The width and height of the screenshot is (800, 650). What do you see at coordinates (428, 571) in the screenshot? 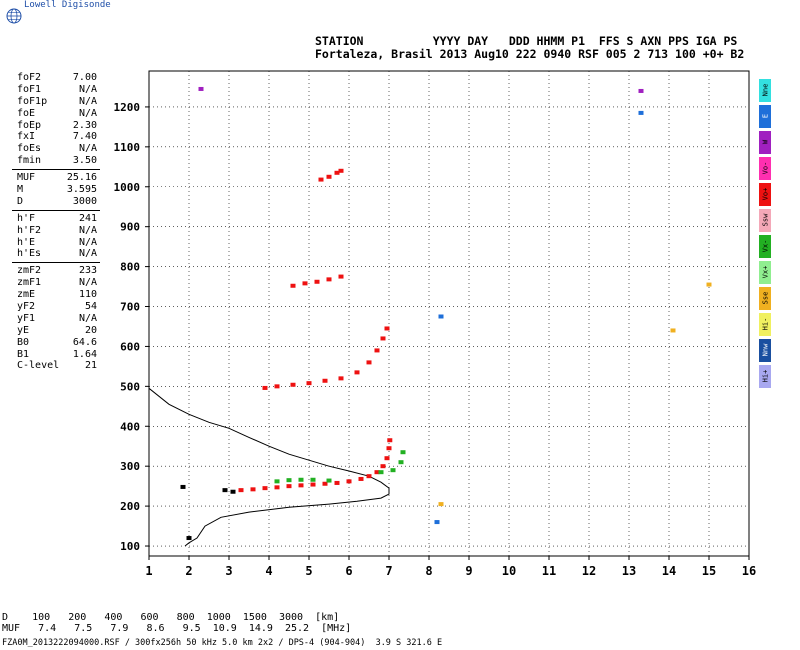
I see `x-tick-label: 8` at bounding box center [428, 571].